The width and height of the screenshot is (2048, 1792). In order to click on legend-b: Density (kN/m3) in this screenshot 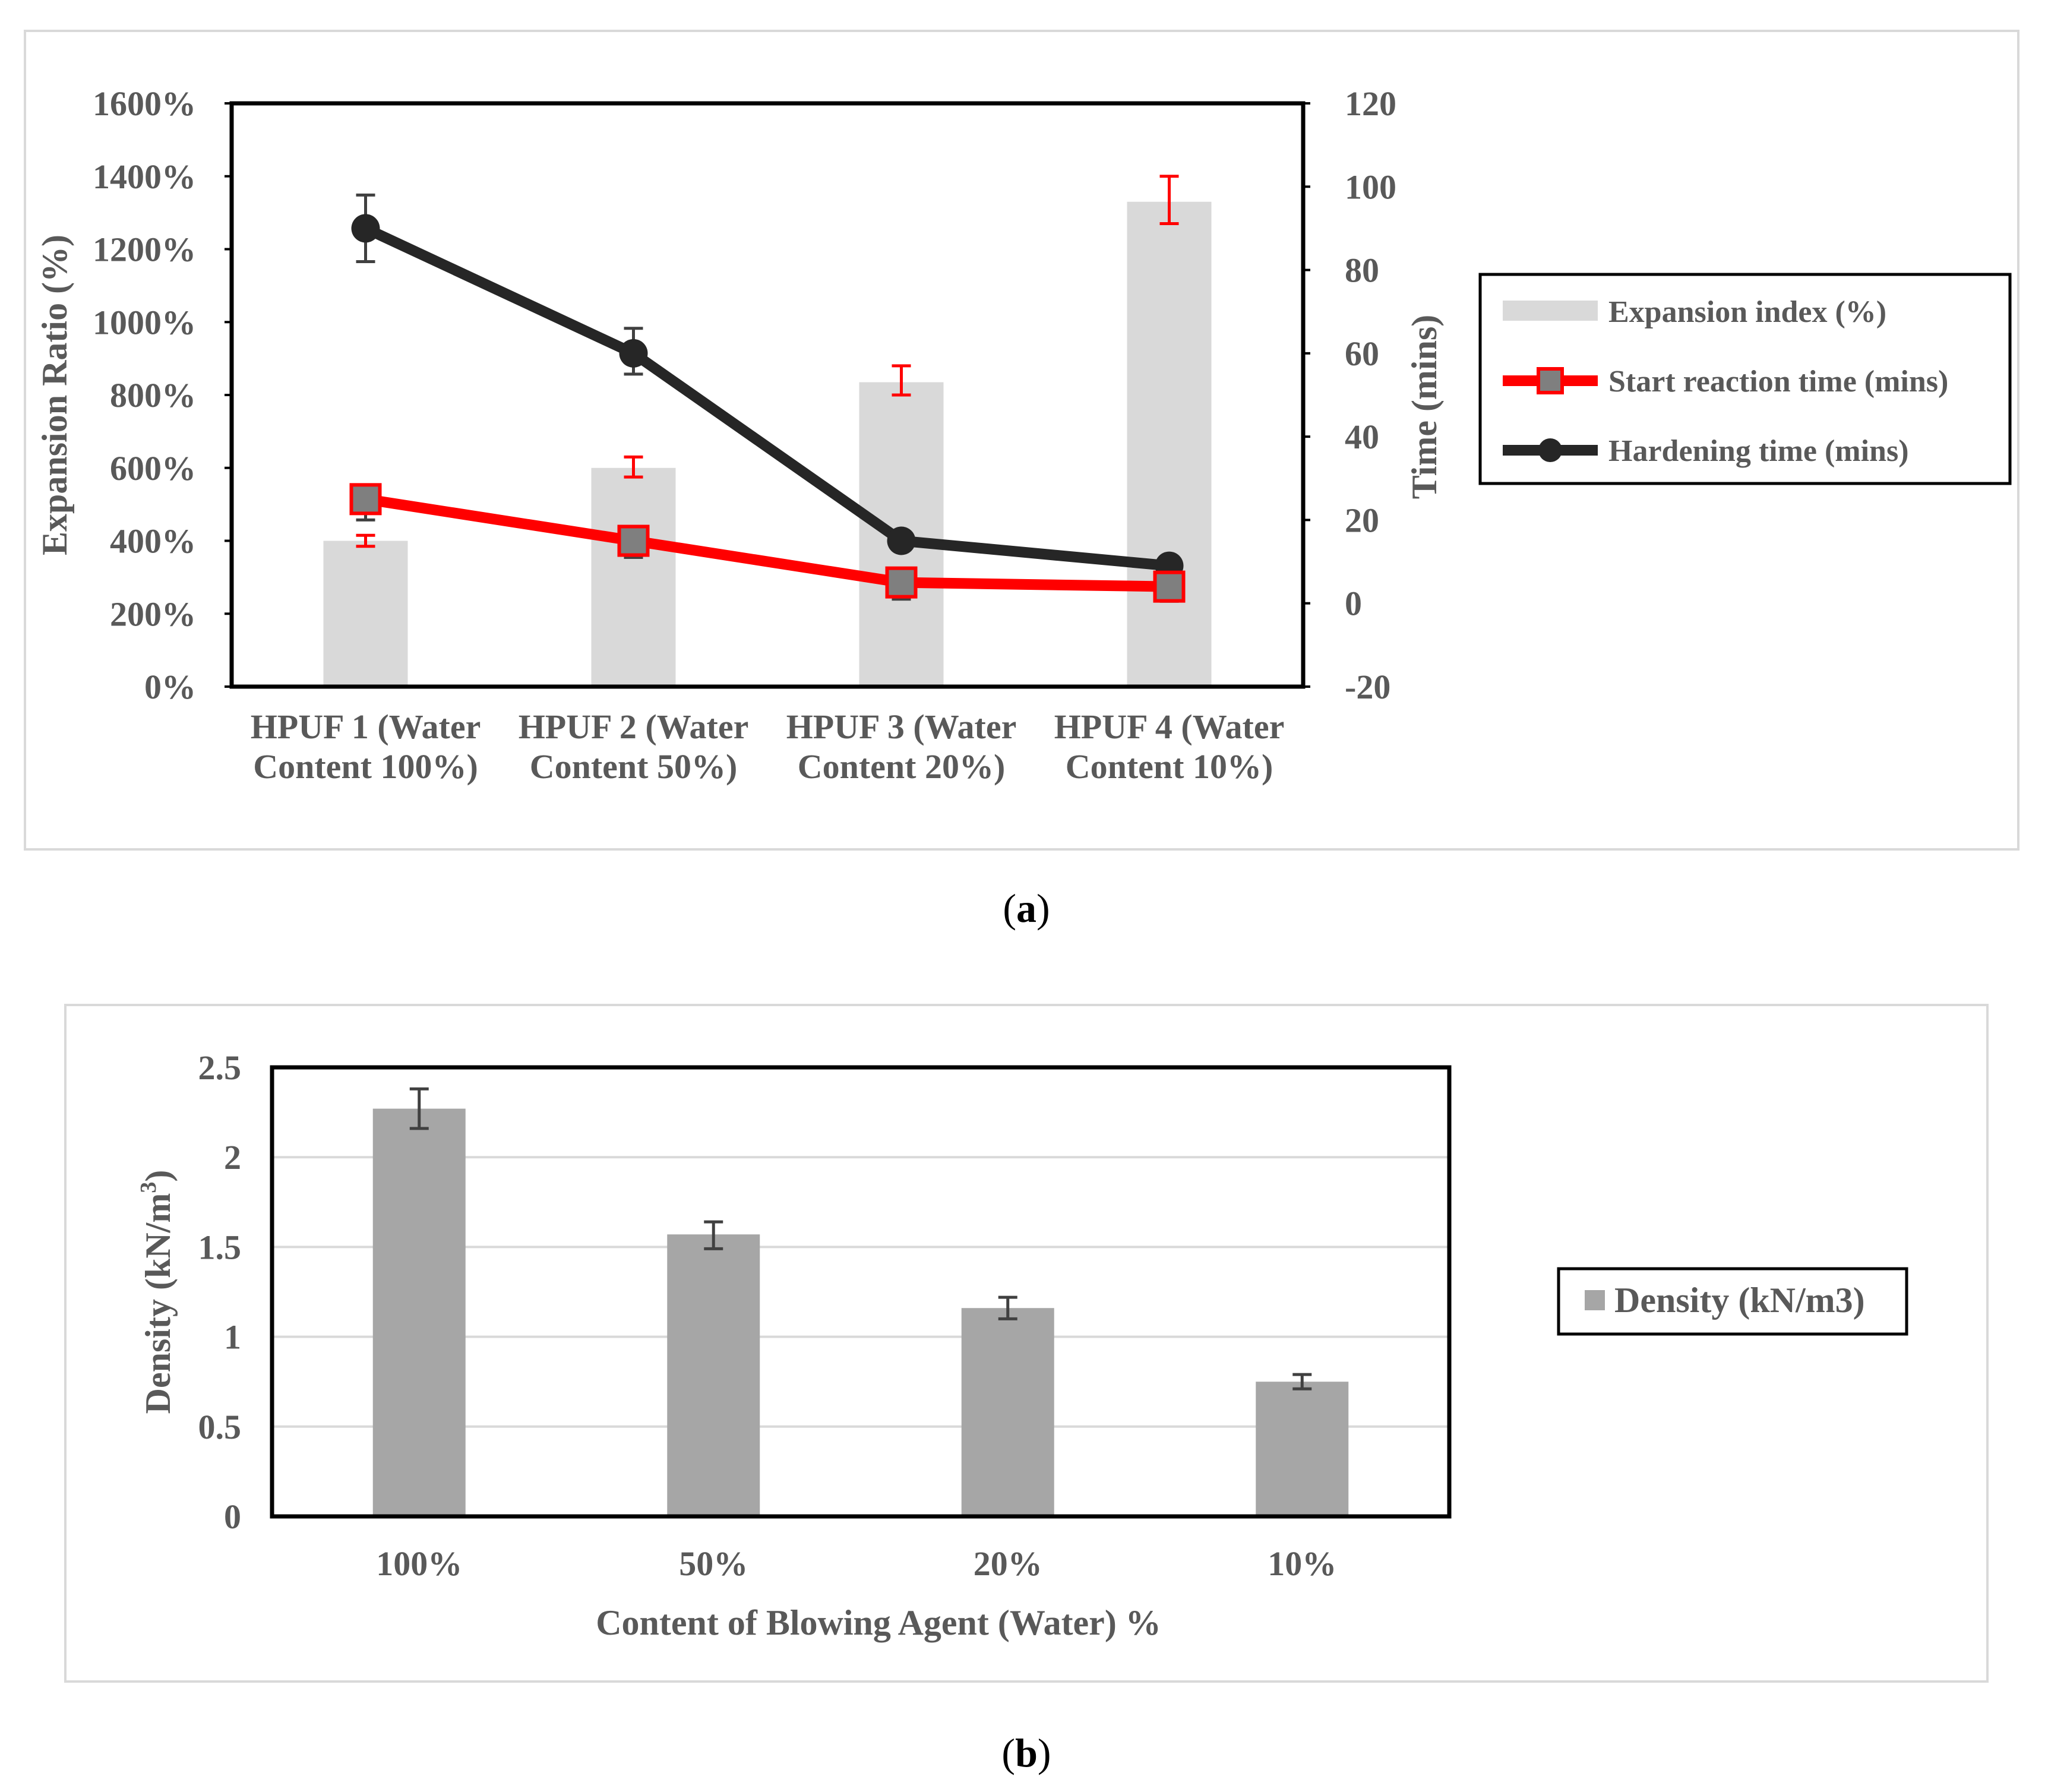, I will do `click(1732, 1301)`.